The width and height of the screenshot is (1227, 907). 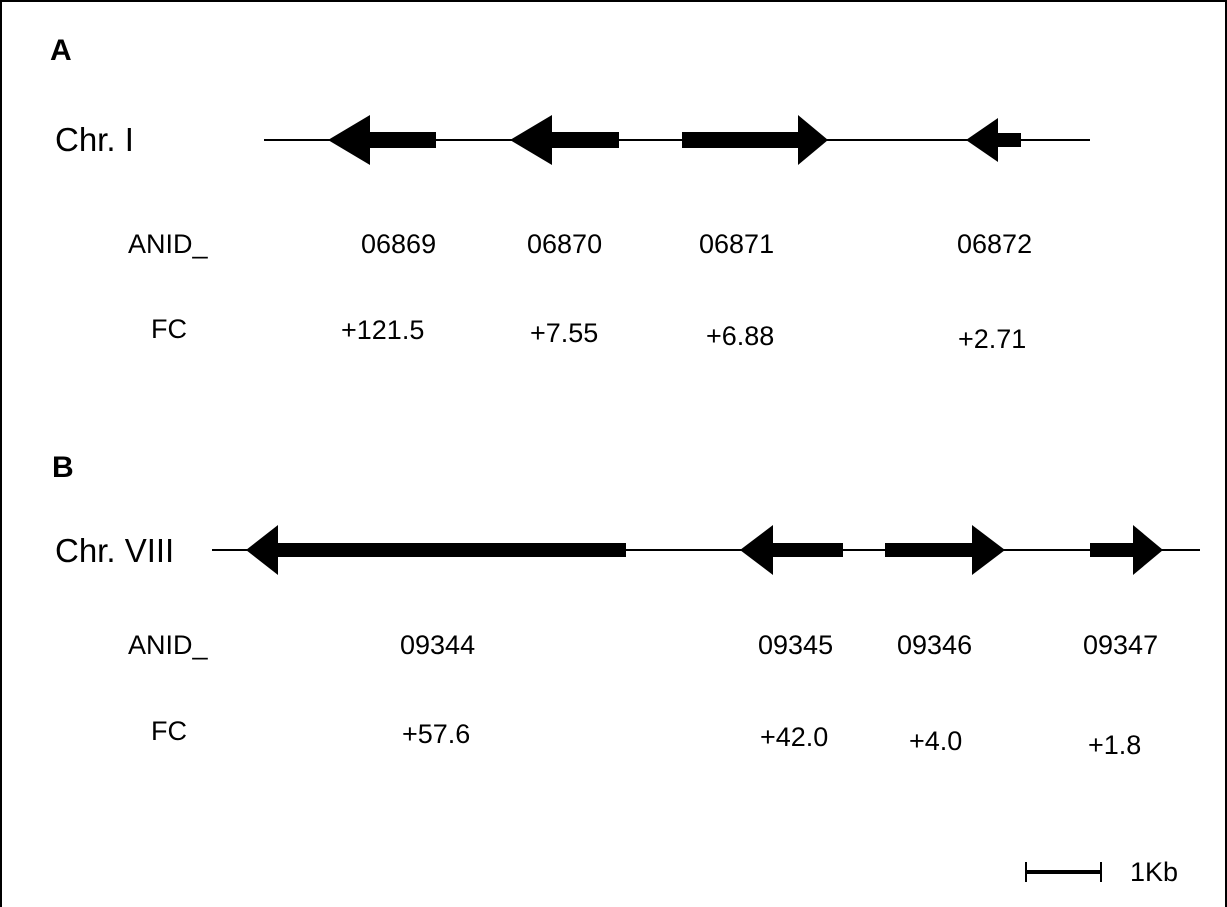 I want to click on panel-a-fc-06870: +7.55, so click(x=564, y=333).